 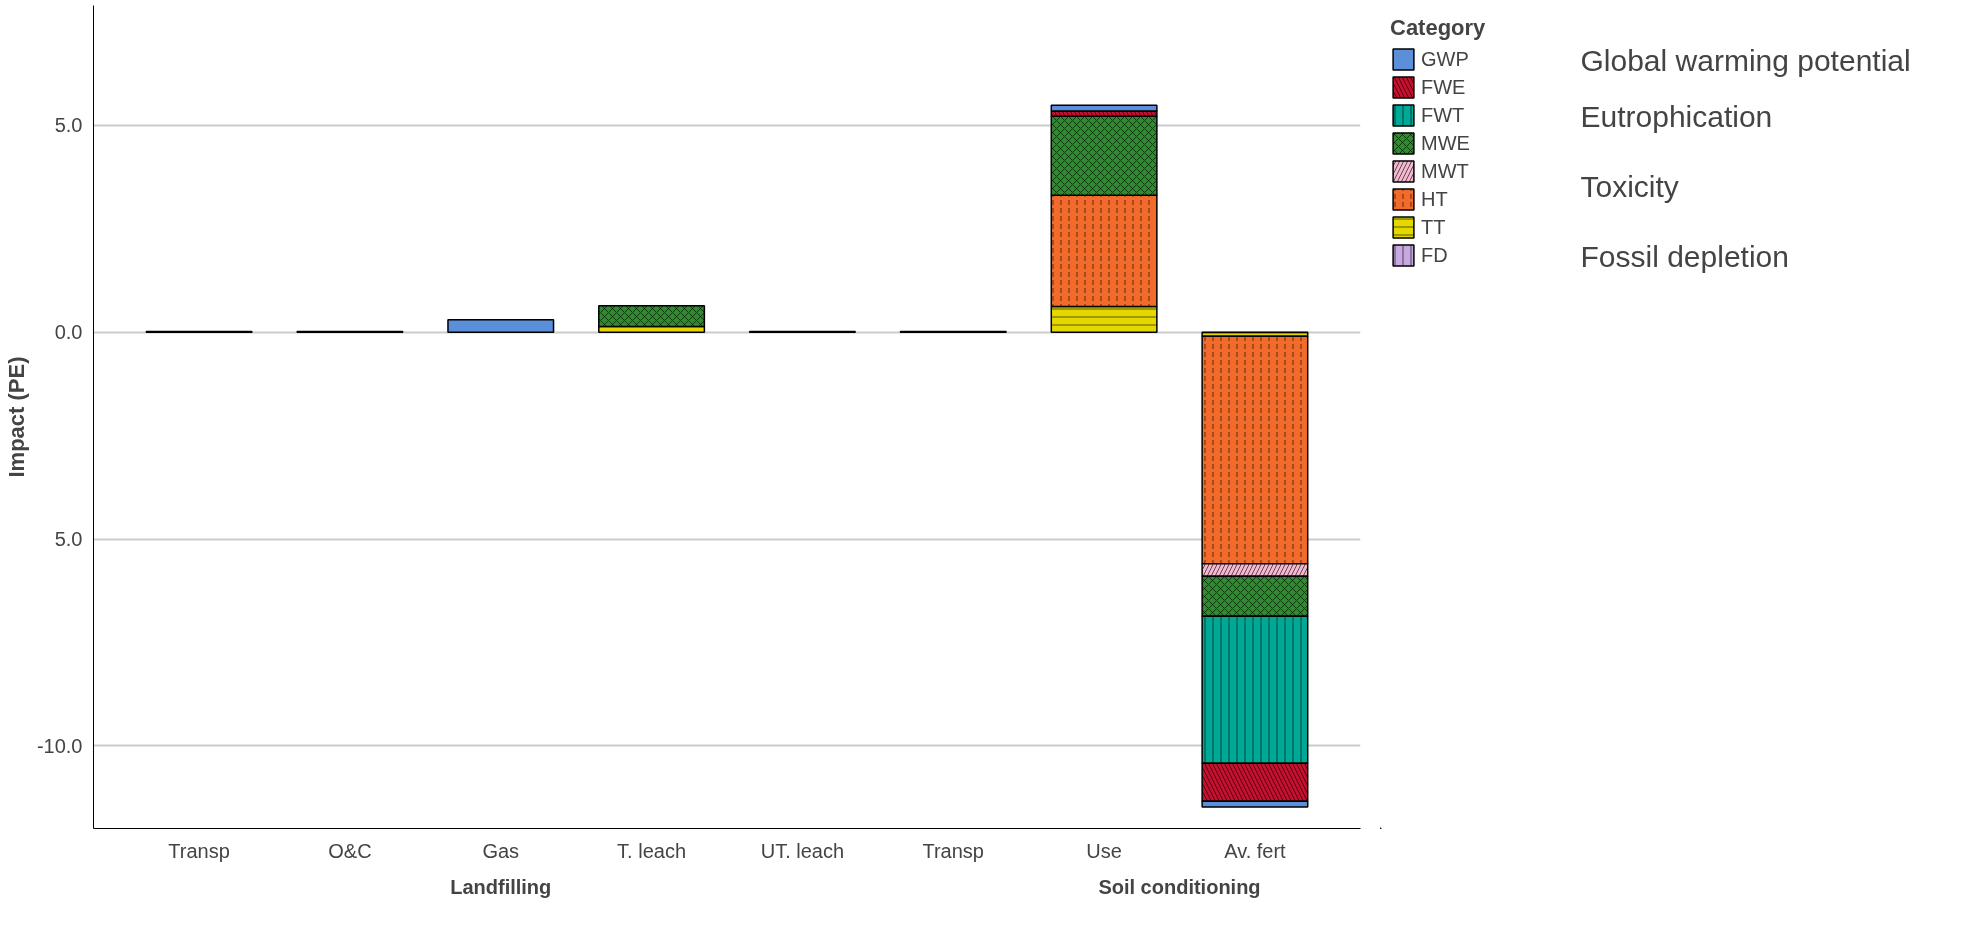 I want to click on y-axis-title: Impact (PE), so click(x=16, y=417).